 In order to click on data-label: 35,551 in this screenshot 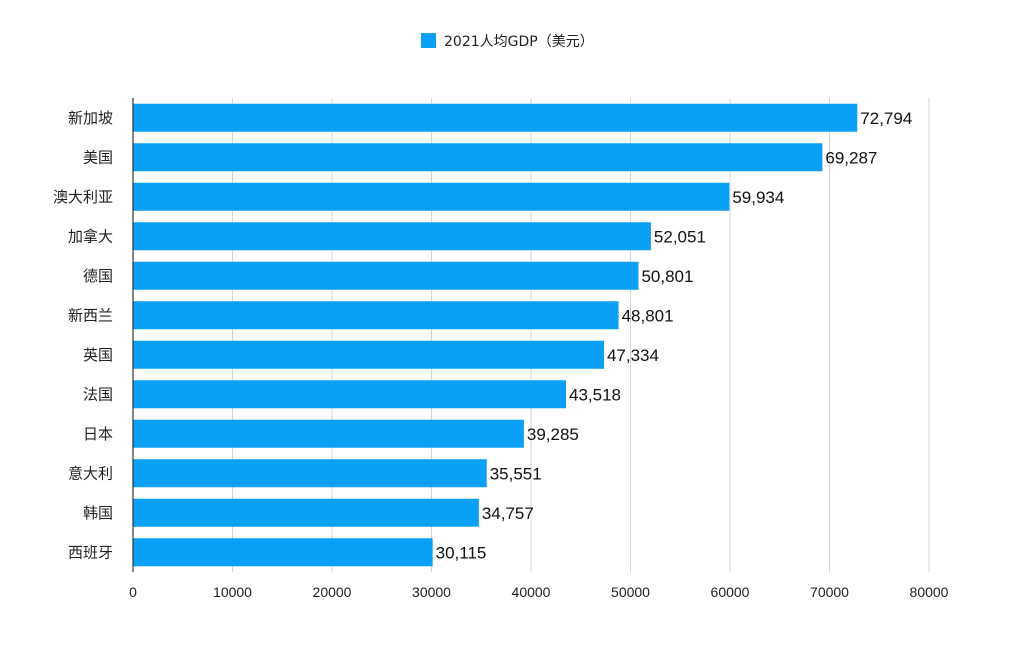, I will do `click(516, 473)`.